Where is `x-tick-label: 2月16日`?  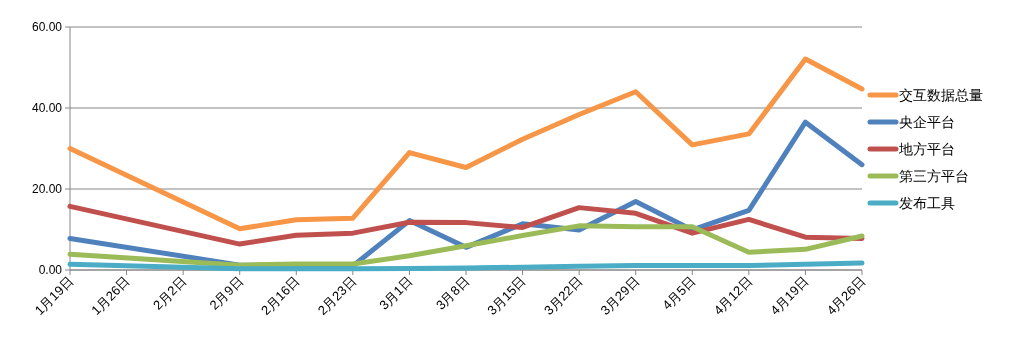
x-tick-label: 2月16日 is located at coordinates (280, 295).